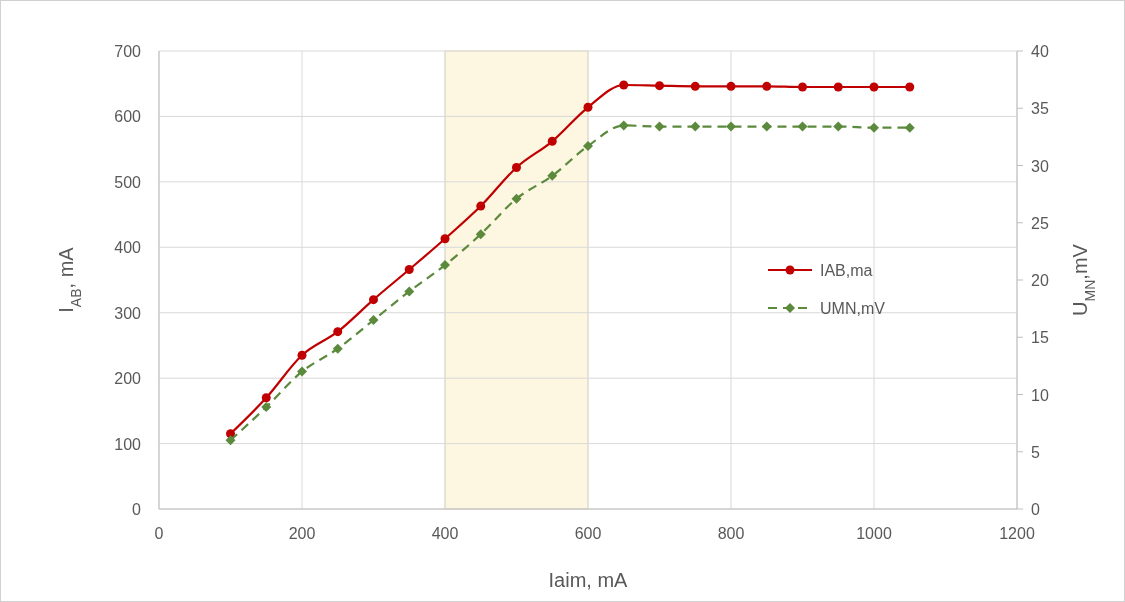  What do you see at coordinates (128, 51) in the screenshot?
I see `y-tick-label: 700` at bounding box center [128, 51].